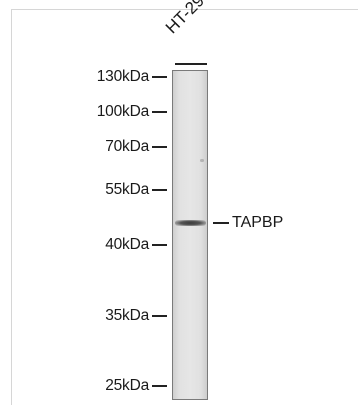 The width and height of the screenshot is (359, 406). I want to click on band-annotation-label: TAPBP, so click(257, 223).